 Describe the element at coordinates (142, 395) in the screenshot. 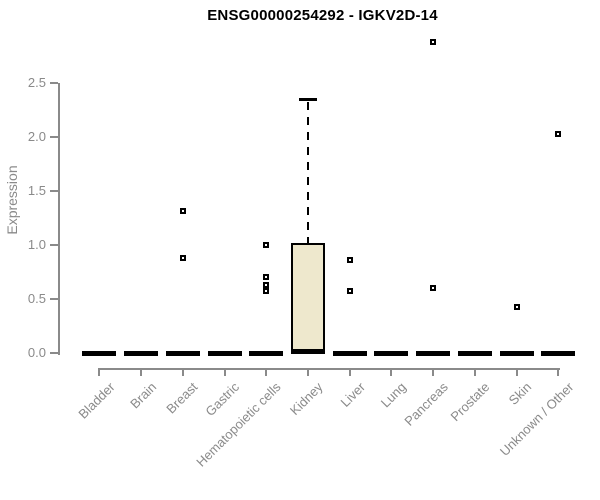

I see `x-category-label: Brain` at that location.